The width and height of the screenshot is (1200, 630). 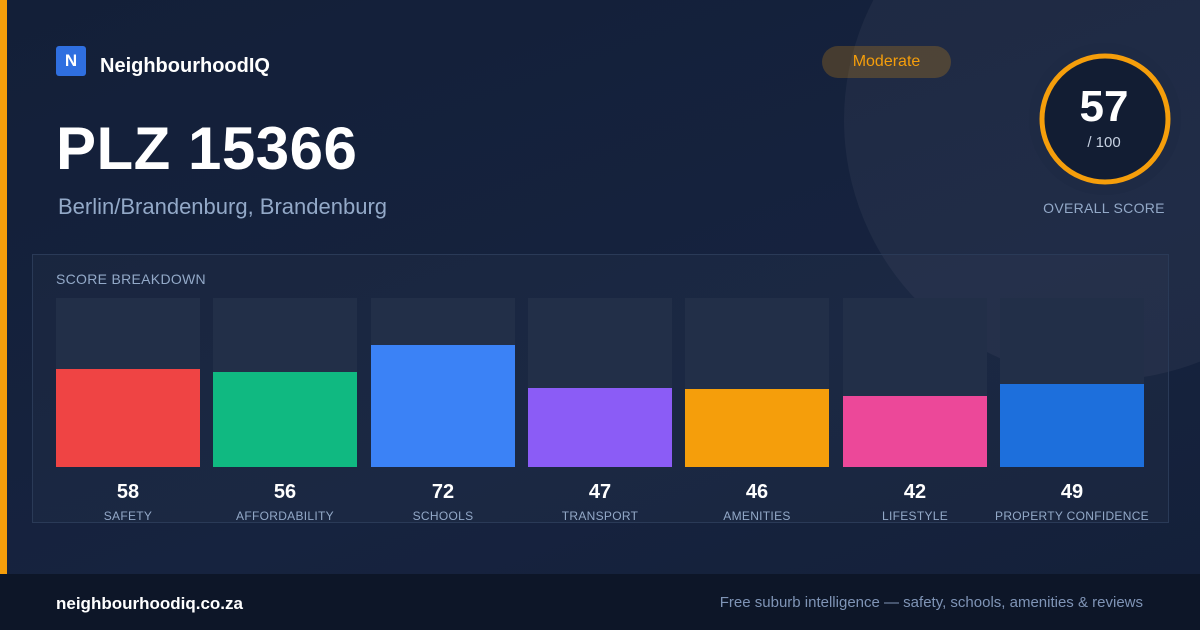 I want to click on overall-score-ring: 57 / 100, so click(x=1105, y=119).